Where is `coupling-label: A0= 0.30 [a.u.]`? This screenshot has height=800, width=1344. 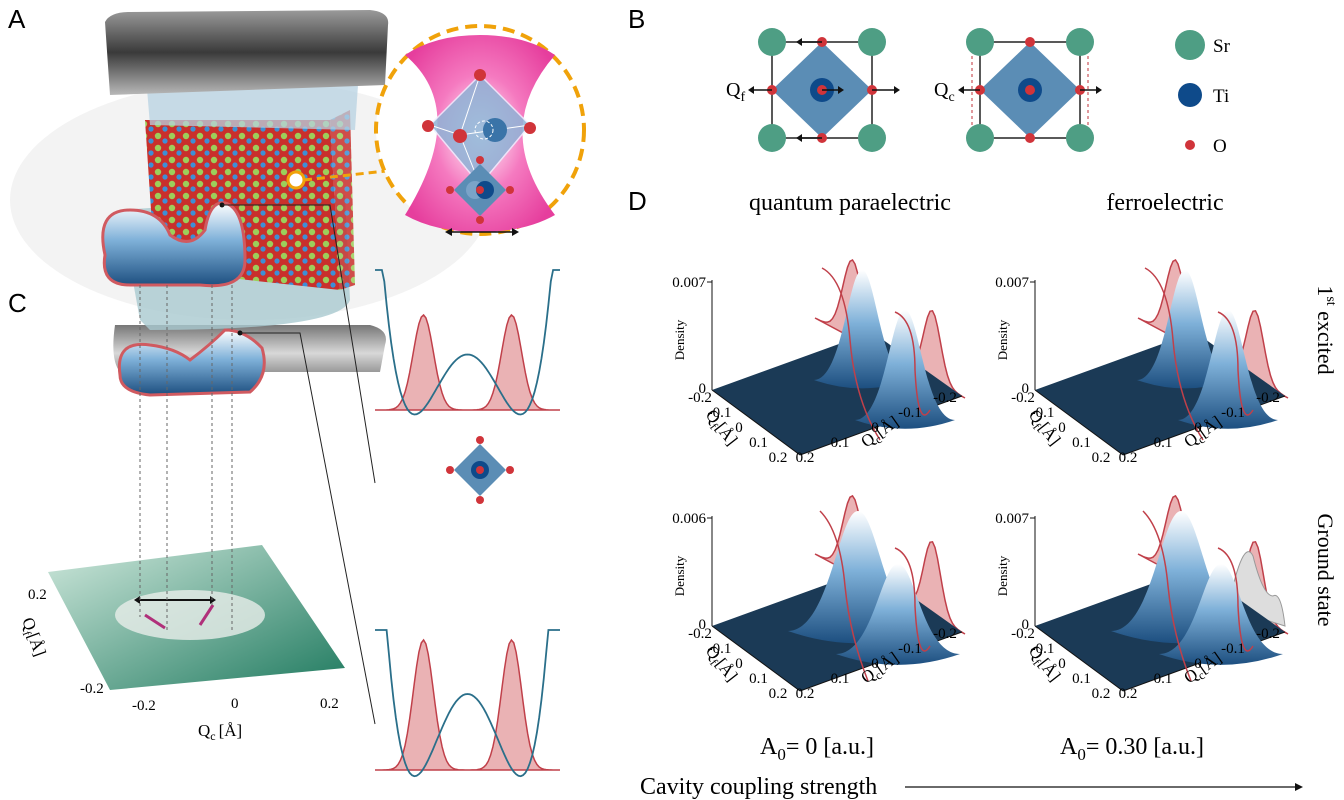
coupling-label: A0= 0.30 [a.u.] is located at coordinates (1132, 749).